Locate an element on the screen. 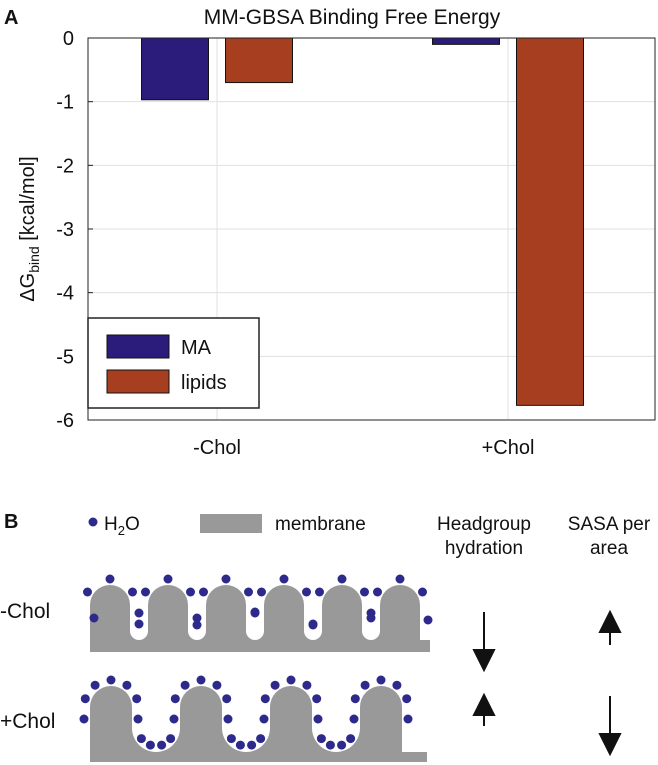 The height and width of the screenshot is (765, 658). water-icon is located at coordinates (93, 522).